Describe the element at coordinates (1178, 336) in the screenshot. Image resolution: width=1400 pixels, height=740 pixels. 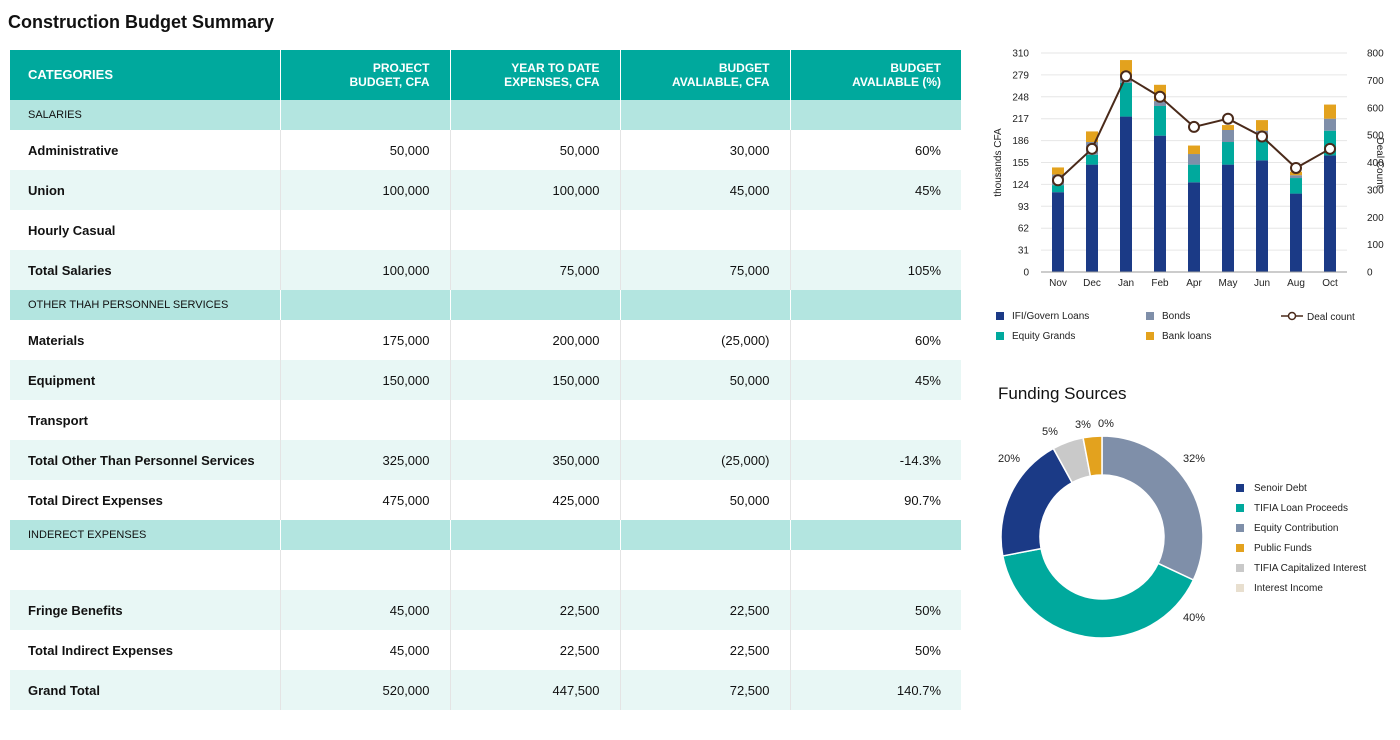
I see `legend-item: Bank loans` at that location.